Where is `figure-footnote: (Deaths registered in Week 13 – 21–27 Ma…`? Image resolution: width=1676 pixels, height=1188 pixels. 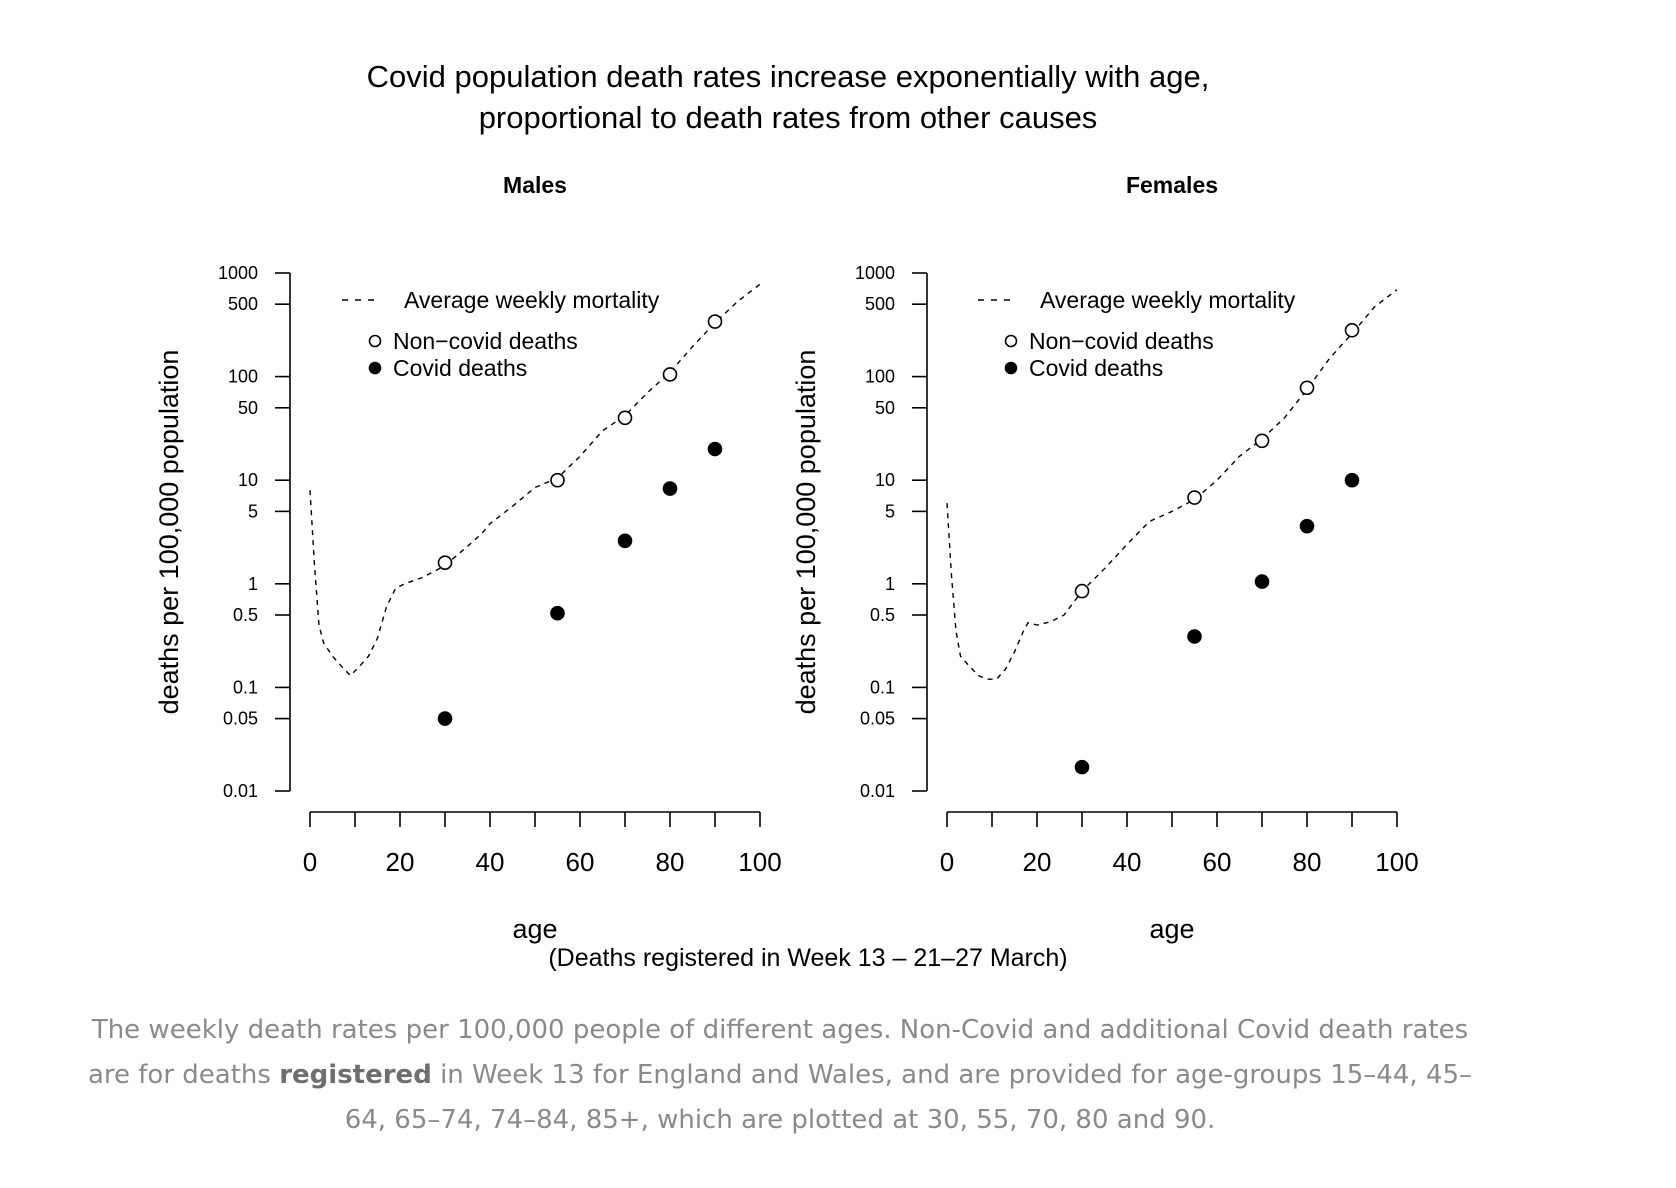 figure-footnote: (Deaths registered in Week 13 – 21–27 Ma… is located at coordinates (807, 958).